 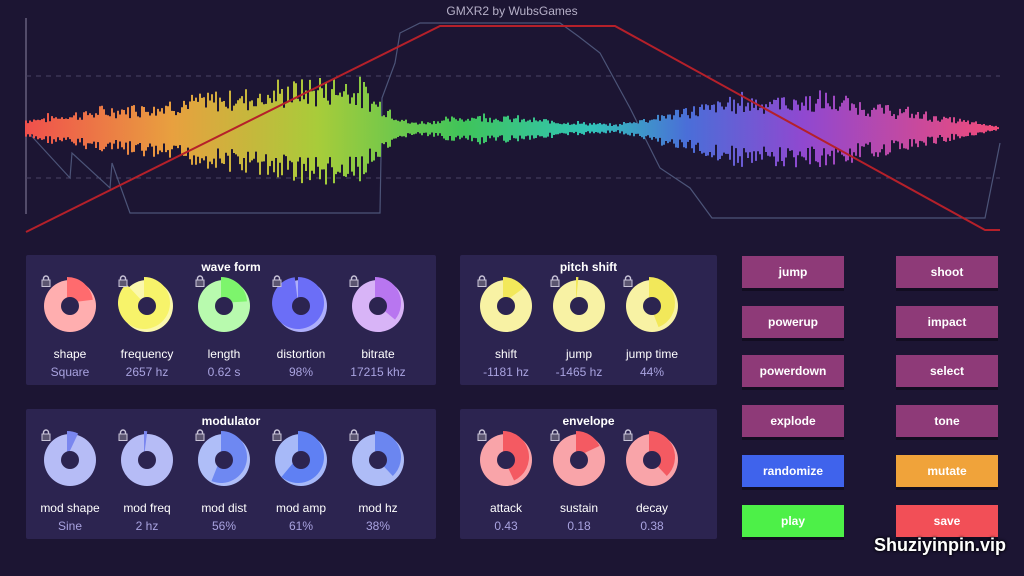 I want to click on knob-label-mod-hz: mod hz, so click(x=378, y=508).